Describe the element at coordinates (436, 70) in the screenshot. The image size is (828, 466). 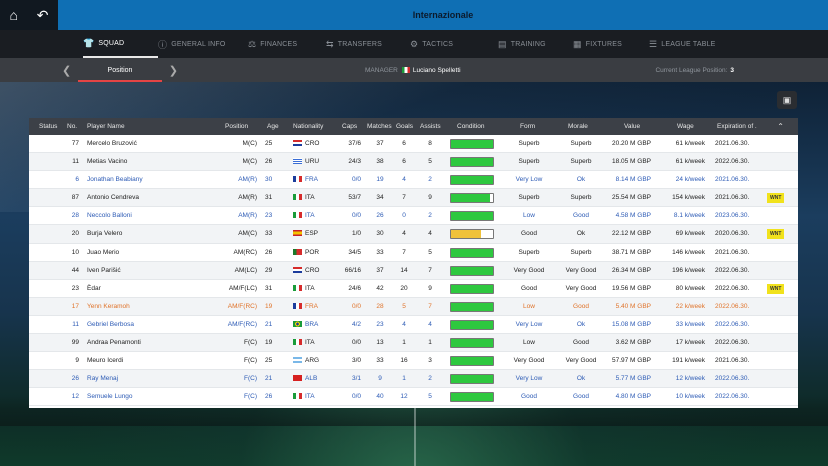
I see `manager-name: Luciano Spelletti` at that location.